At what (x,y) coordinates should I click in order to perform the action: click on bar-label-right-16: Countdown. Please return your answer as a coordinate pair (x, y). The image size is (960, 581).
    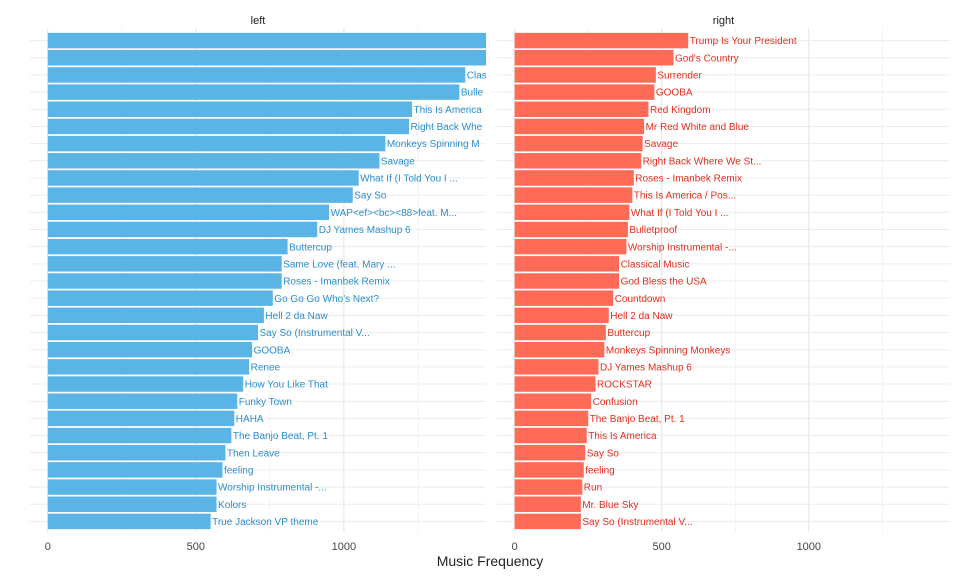
    Looking at the image, I should click on (640, 299).